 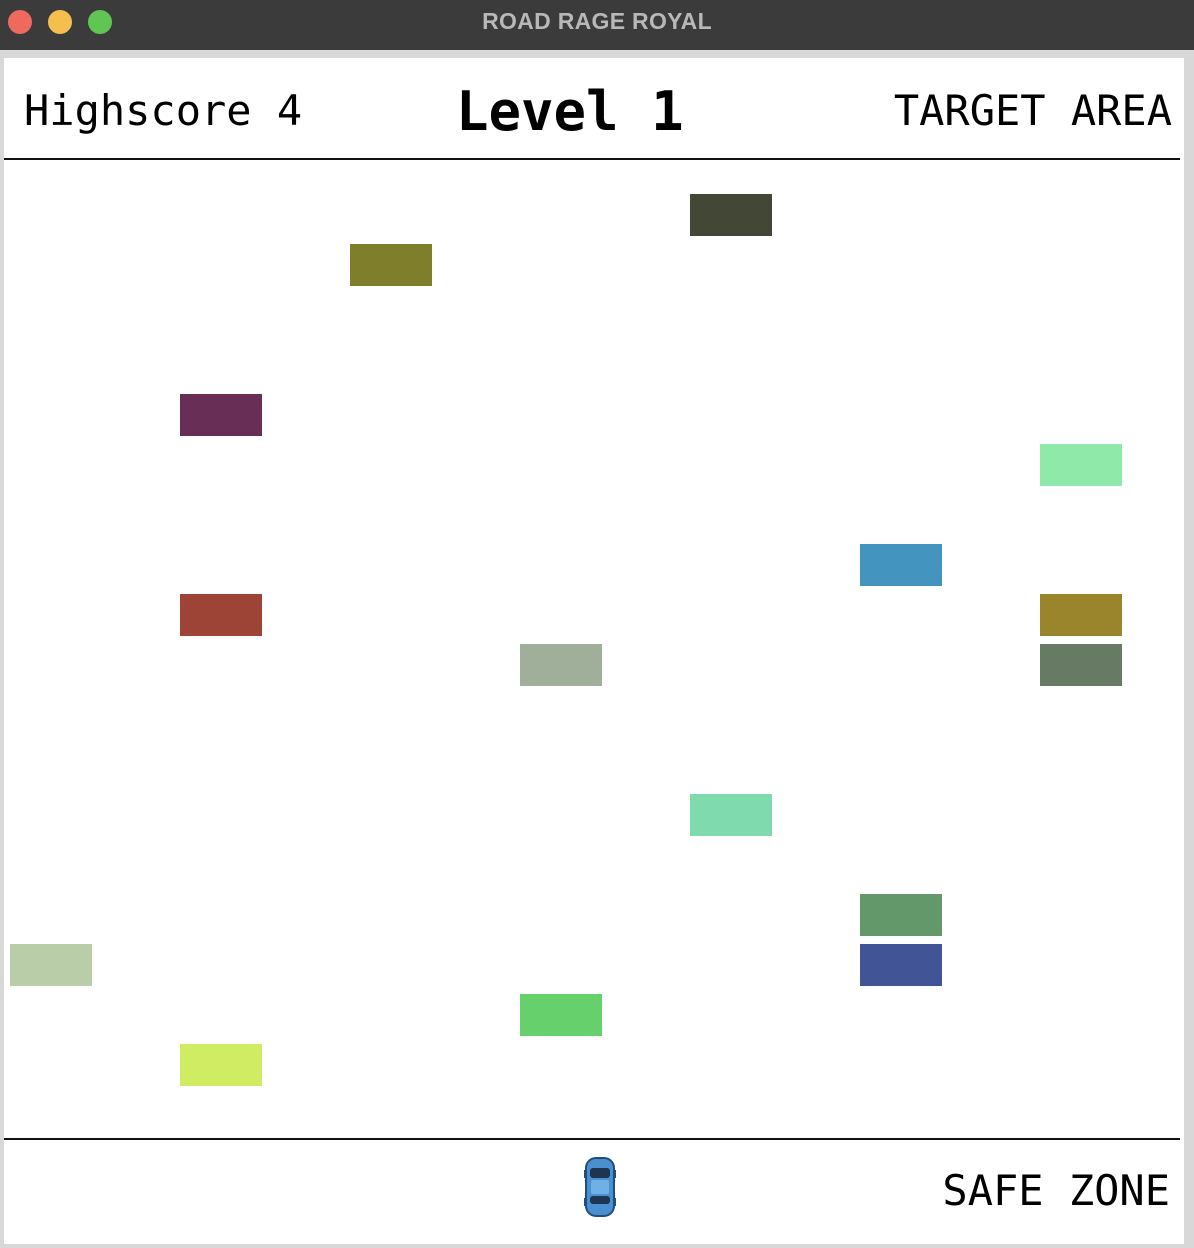 I want to click on minimize-window-button, so click(x=60, y=22).